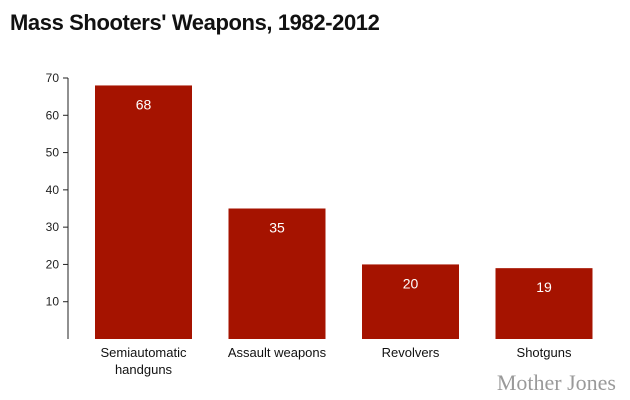 Image resolution: width=630 pixels, height=400 pixels. Describe the element at coordinates (556, 382) in the screenshot. I see `mother-jones-logo: Mother Jones` at that location.